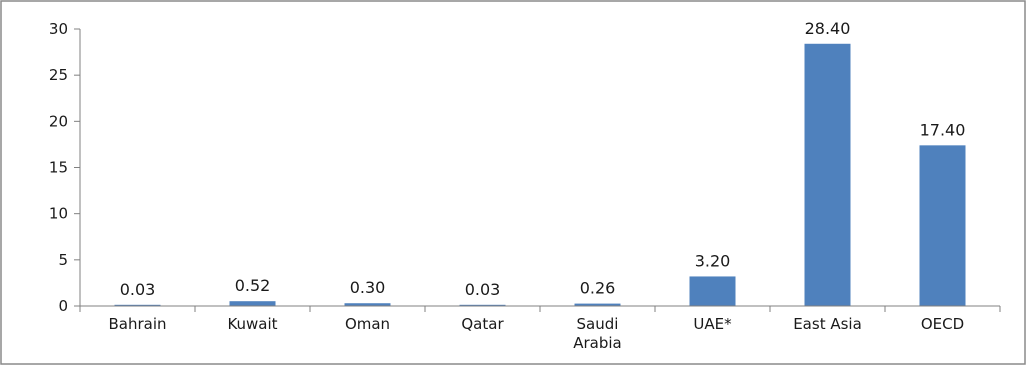 The height and width of the screenshot is (369, 1026). I want to click on y-tick-label: 15, so click(58, 168).